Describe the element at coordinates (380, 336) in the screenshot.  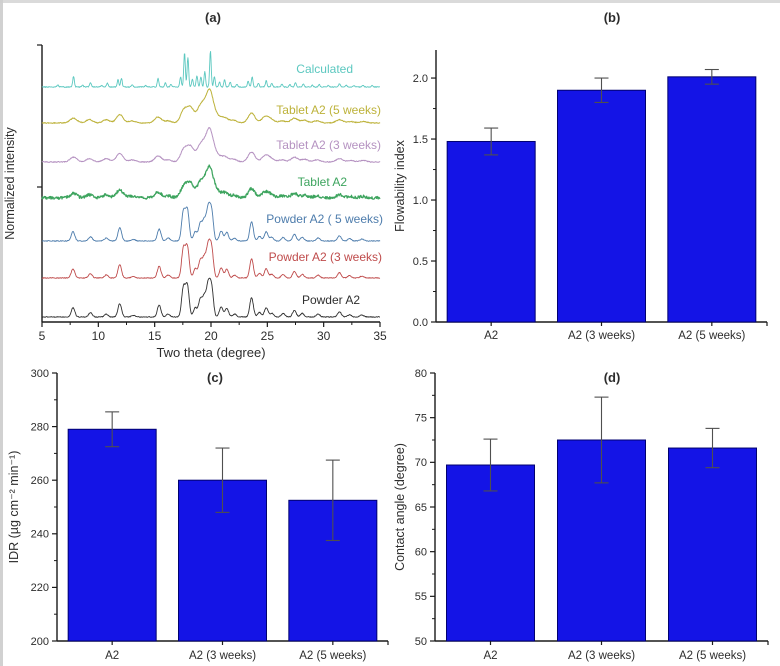
I see `x-tick-label: 35` at that location.